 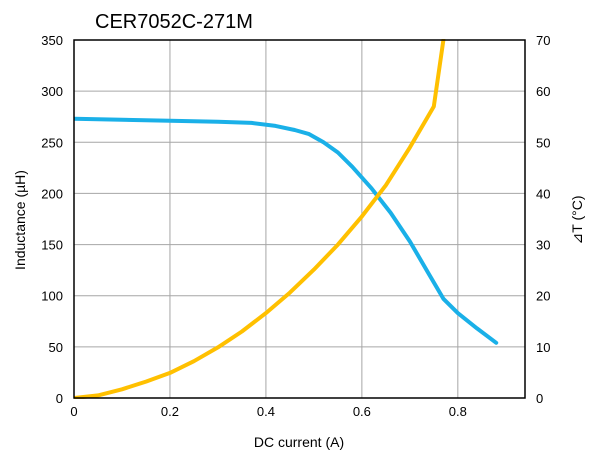 I want to click on right-y-tick-label: 20, so click(x=543, y=296).